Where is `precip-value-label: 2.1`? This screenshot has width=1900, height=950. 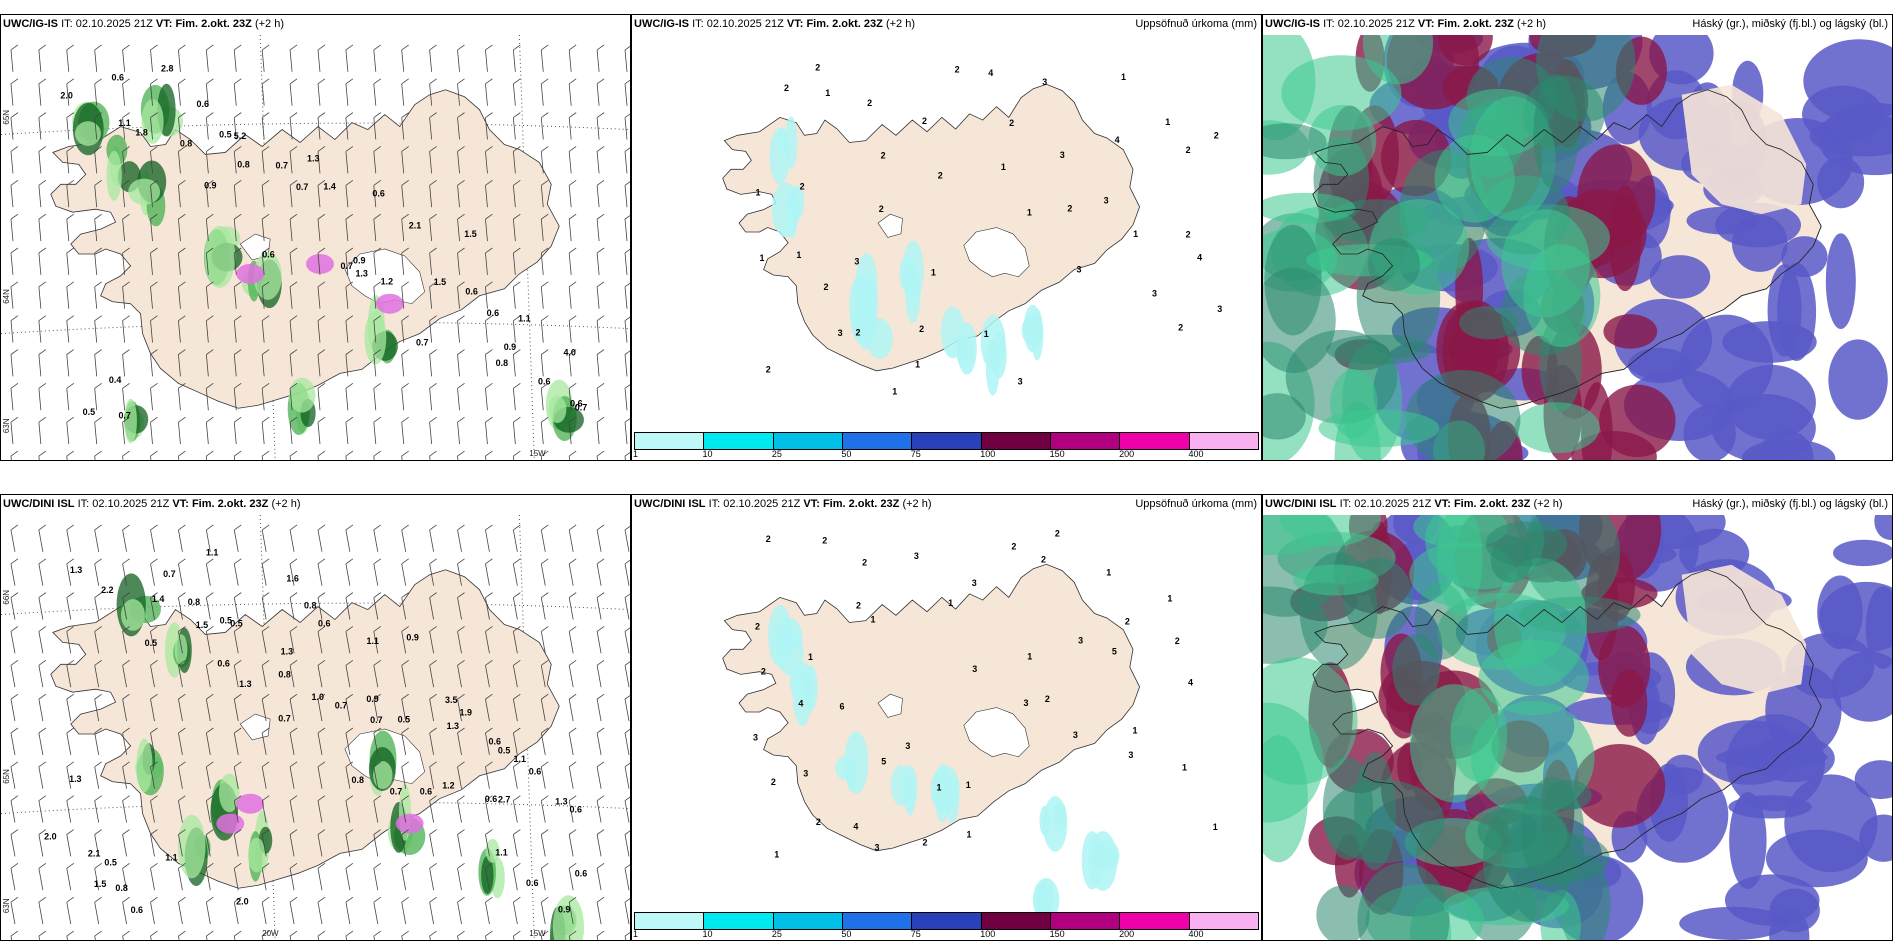
precip-value-label: 2.1 is located at coordinates (415, 226).